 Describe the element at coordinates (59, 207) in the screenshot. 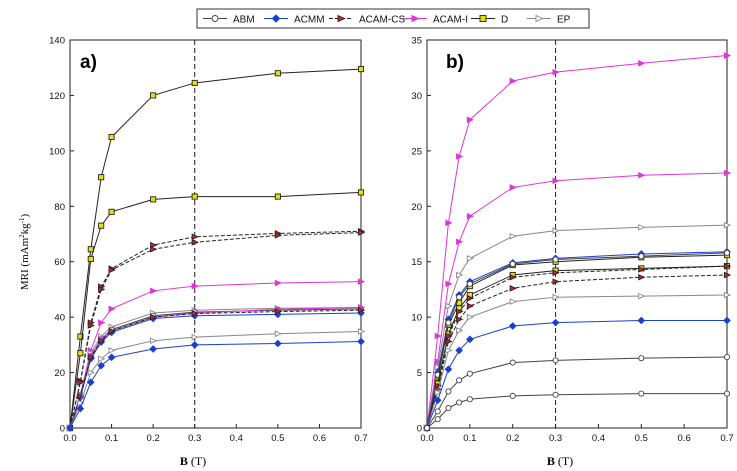

I see `y-tick-label: 80` at that location.